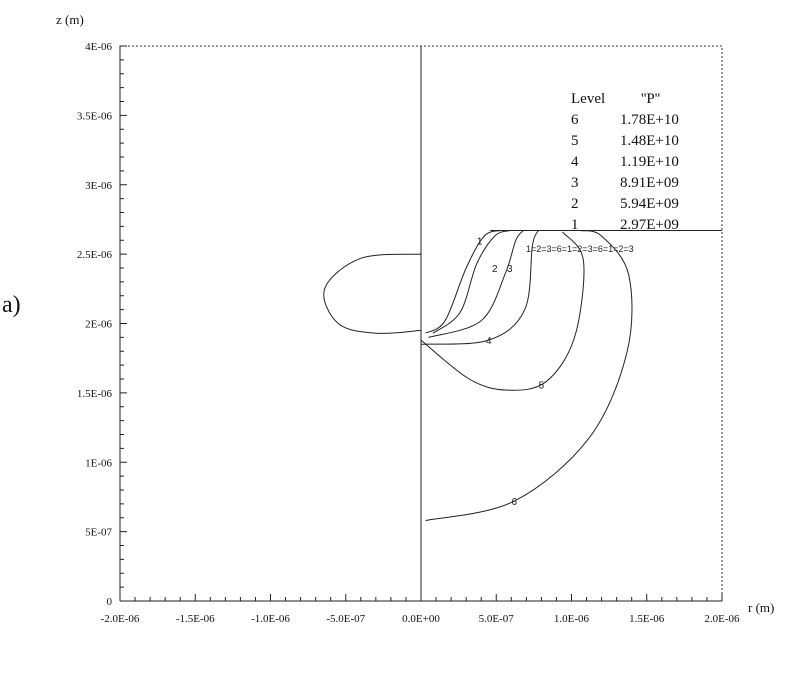 Image resolution: width=797 pixels, height=677 pixels. Describe the element at coordinates (495, 269) in the screenshot. I see `contour-label-2: 2` at that location.